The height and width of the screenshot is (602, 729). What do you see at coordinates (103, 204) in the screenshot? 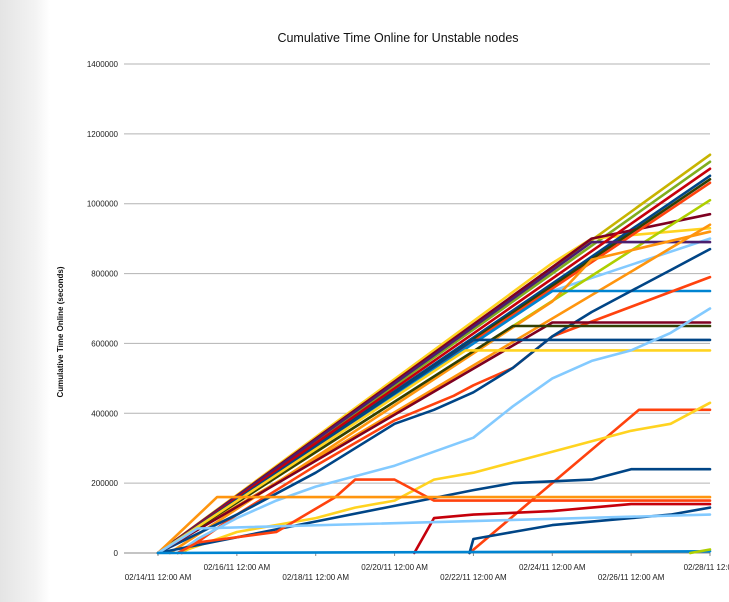
I see `y-tick-label: 1000000` at bounding box center [103, 204].